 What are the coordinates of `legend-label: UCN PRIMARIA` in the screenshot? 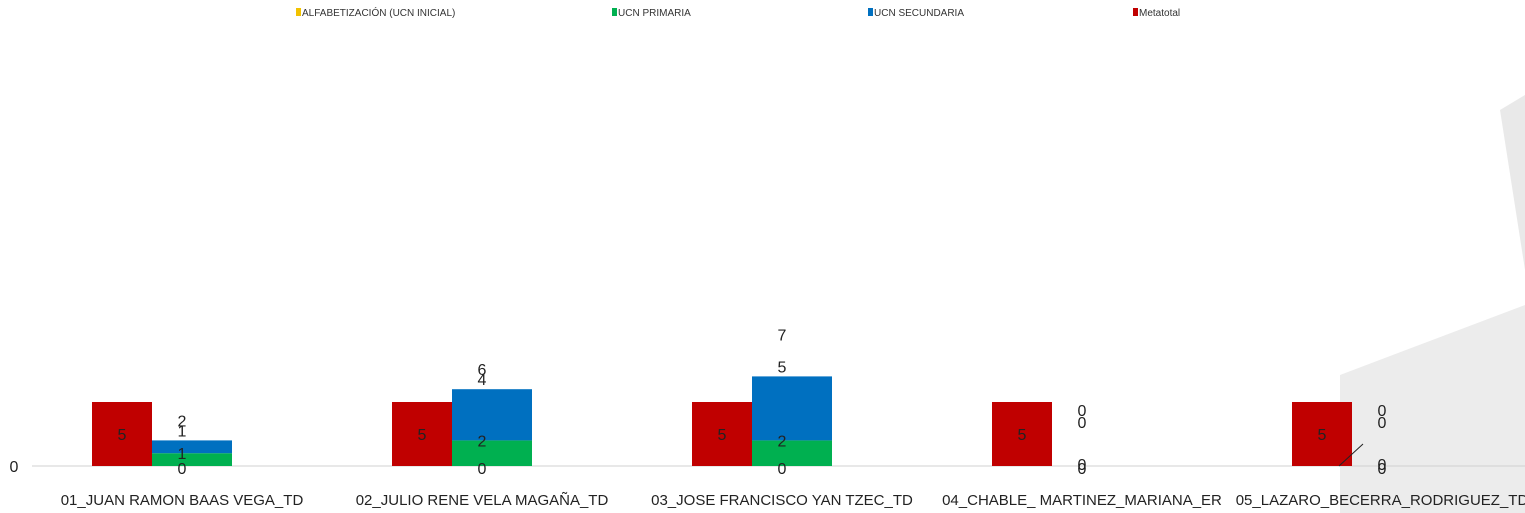 It's located at (654, 13).